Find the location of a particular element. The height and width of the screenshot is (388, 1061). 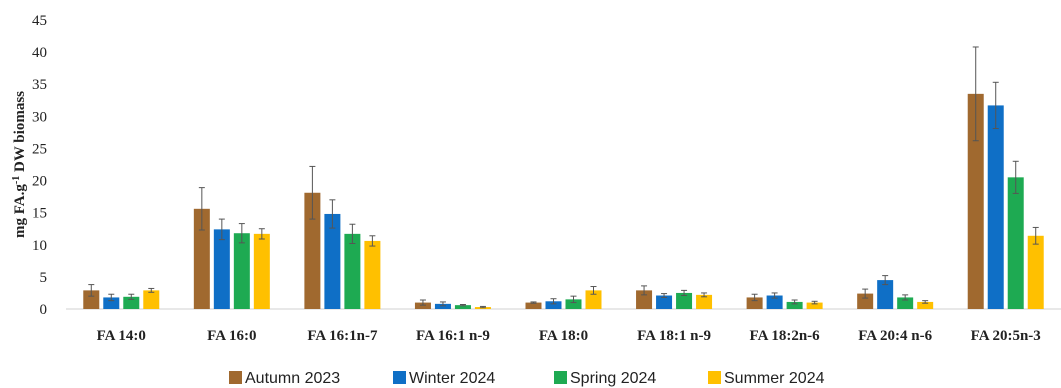

x-category-label: FA 18:0 is located at coordinates (563, 336).